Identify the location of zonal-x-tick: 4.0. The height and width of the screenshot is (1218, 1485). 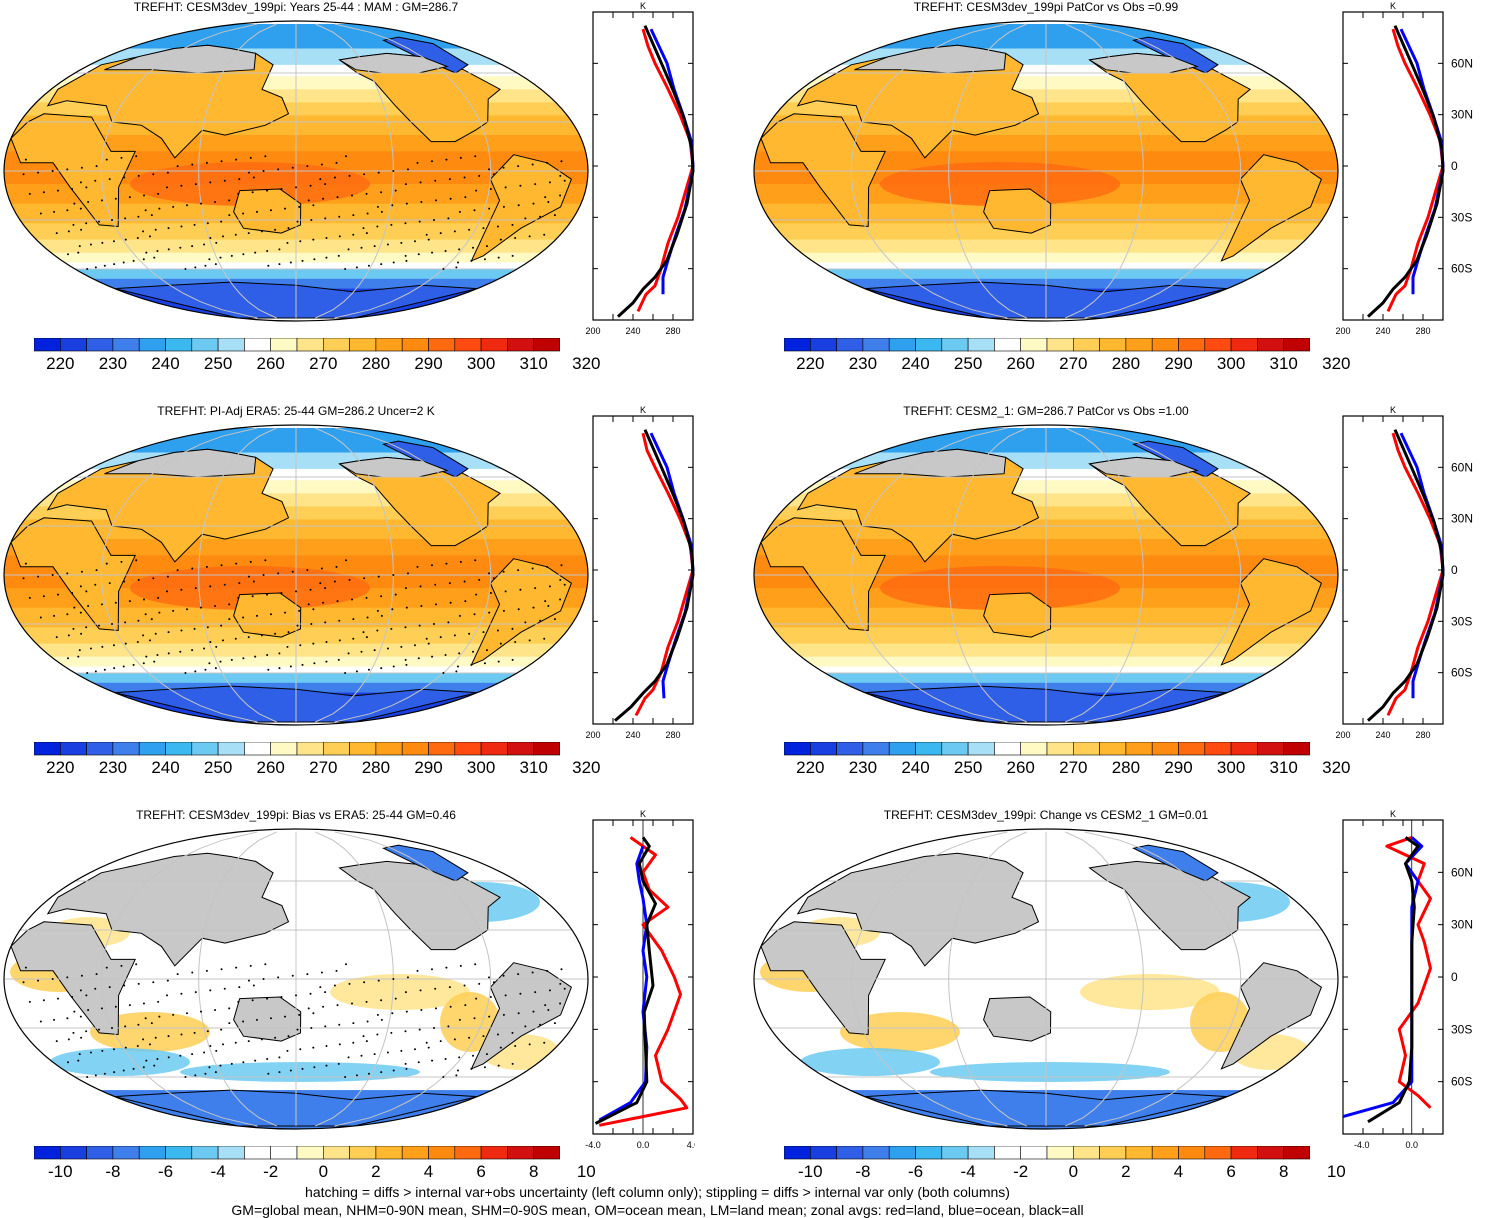
(691, 1145).